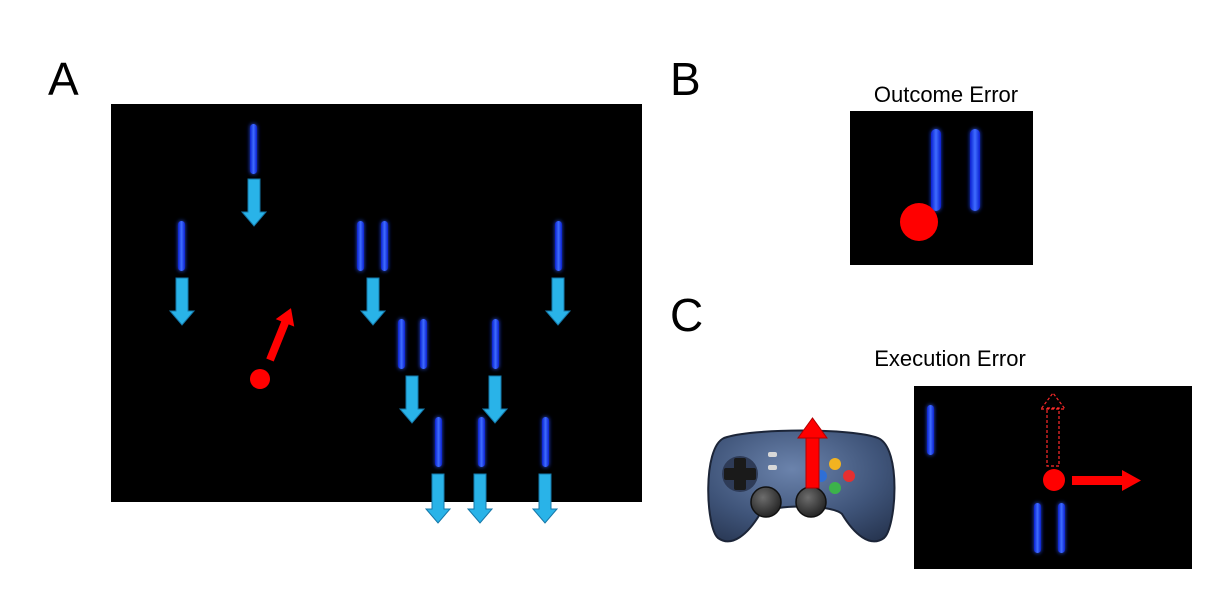 The image size is (1230, 590). I want to click on player-direction-arrow-icon, so click(280, 335).